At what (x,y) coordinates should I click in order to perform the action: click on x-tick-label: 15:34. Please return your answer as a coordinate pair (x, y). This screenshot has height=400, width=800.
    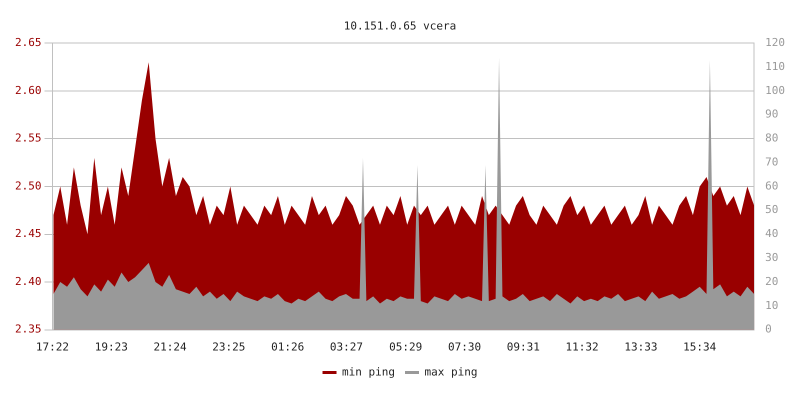
    Looking at the image, I should click on (700, 347).